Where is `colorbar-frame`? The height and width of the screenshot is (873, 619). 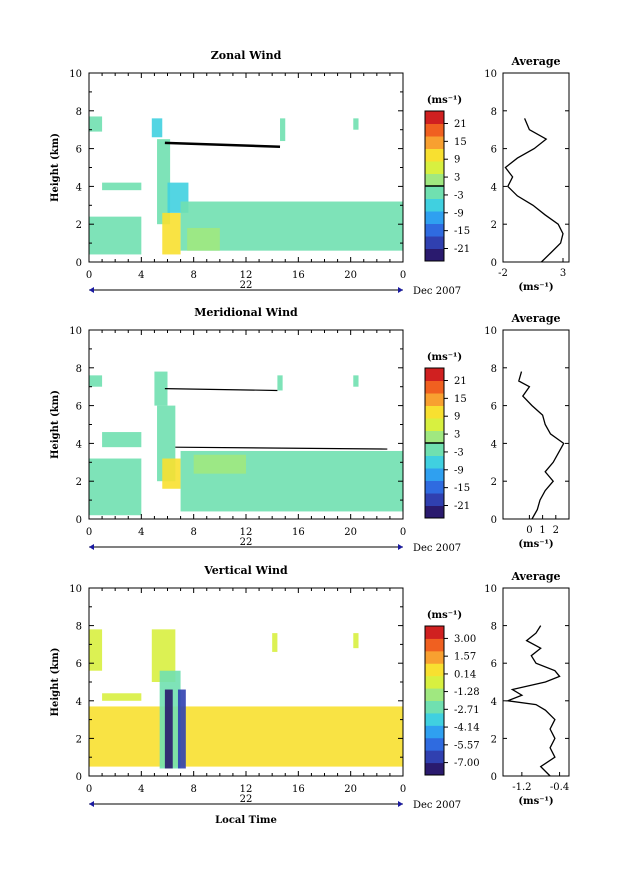 colorbar-frame is located at coordinates (434, 700).